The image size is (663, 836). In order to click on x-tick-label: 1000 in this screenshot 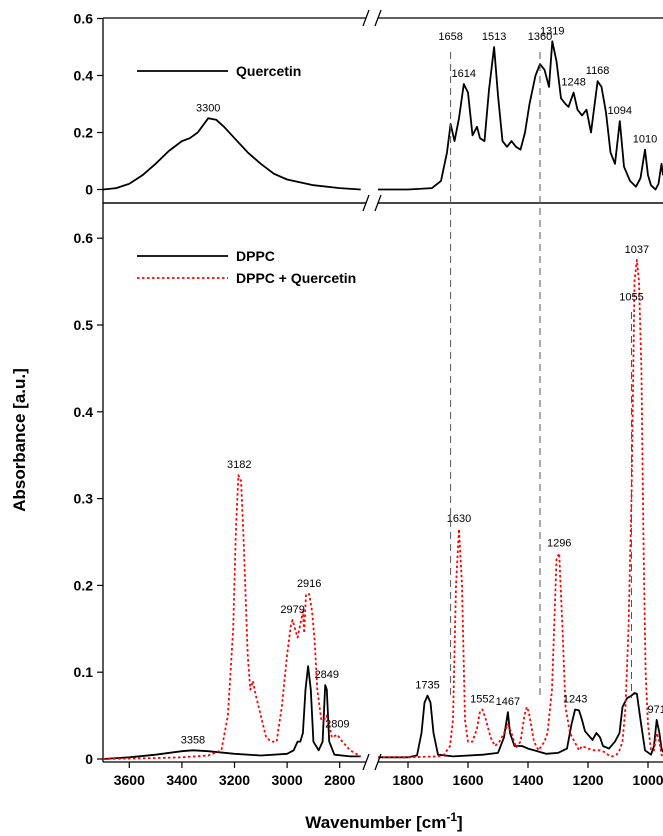, I will do `click(647, 780)`.